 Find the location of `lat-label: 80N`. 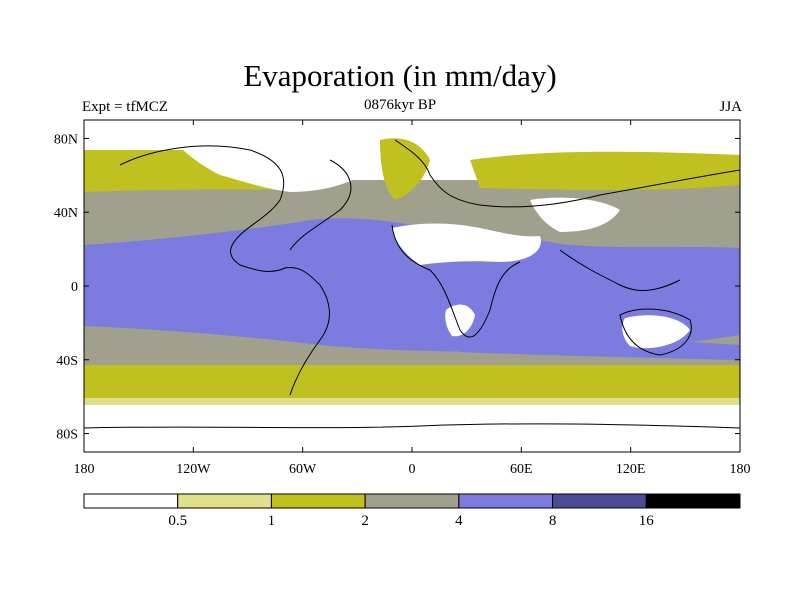

lat-label: 80N is located at coordinates (66, 139).